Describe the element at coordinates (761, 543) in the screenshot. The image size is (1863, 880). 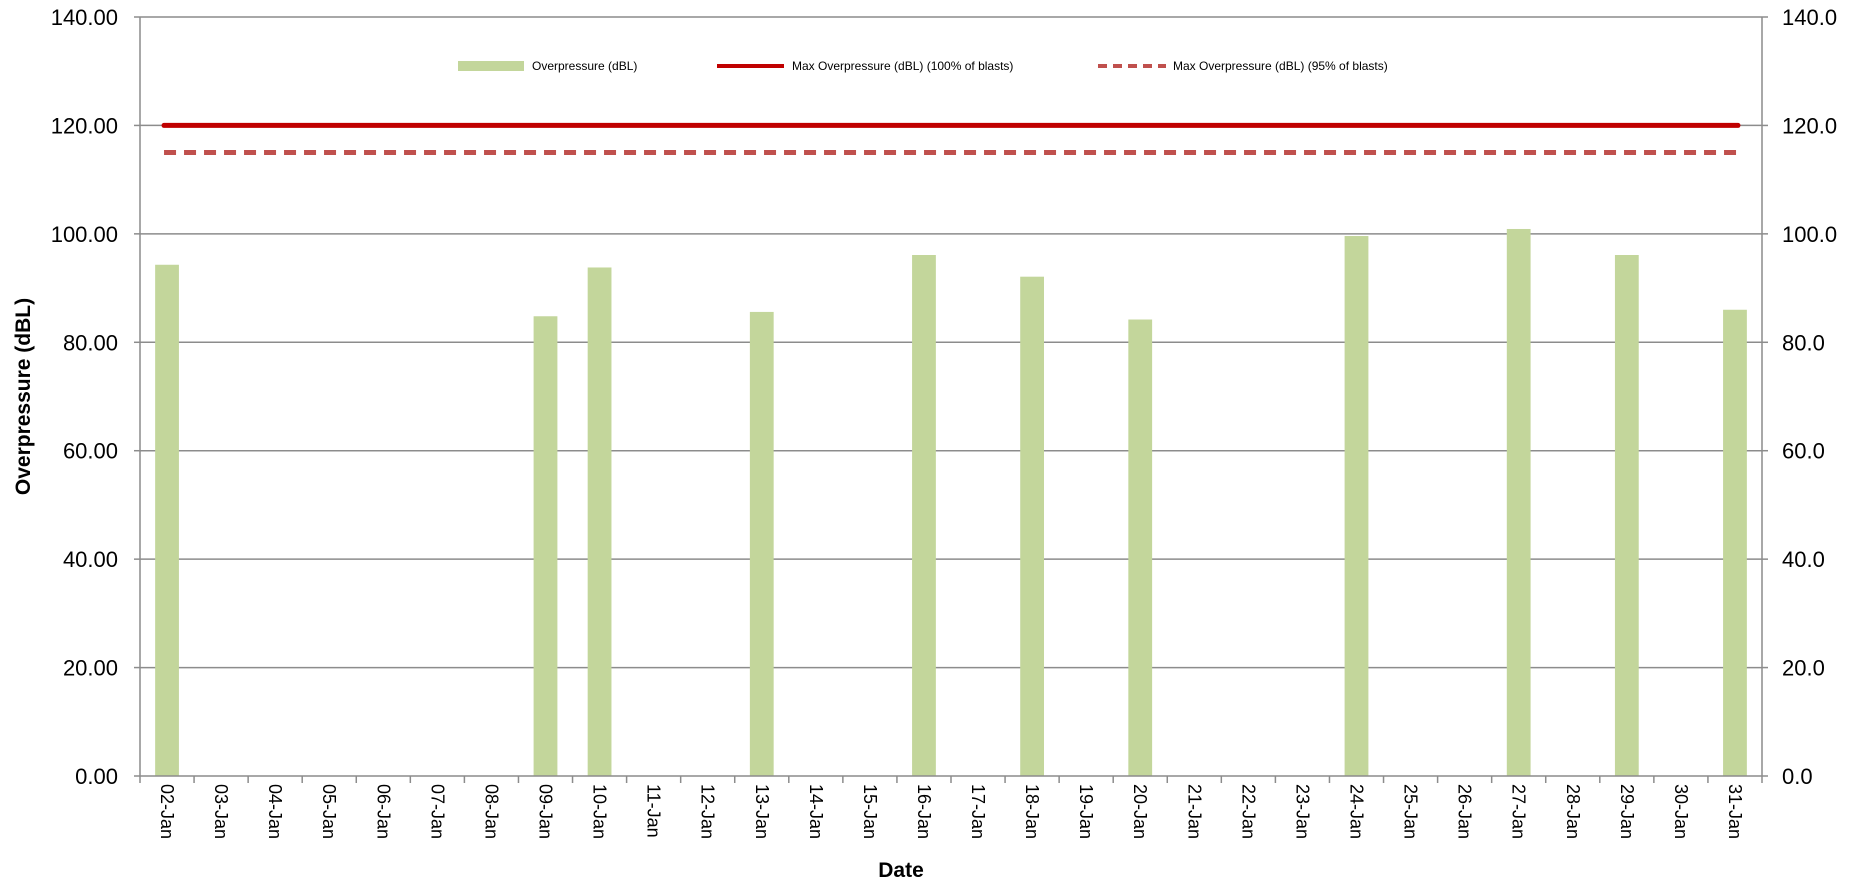
I see `bar-13-Jan` at that location.